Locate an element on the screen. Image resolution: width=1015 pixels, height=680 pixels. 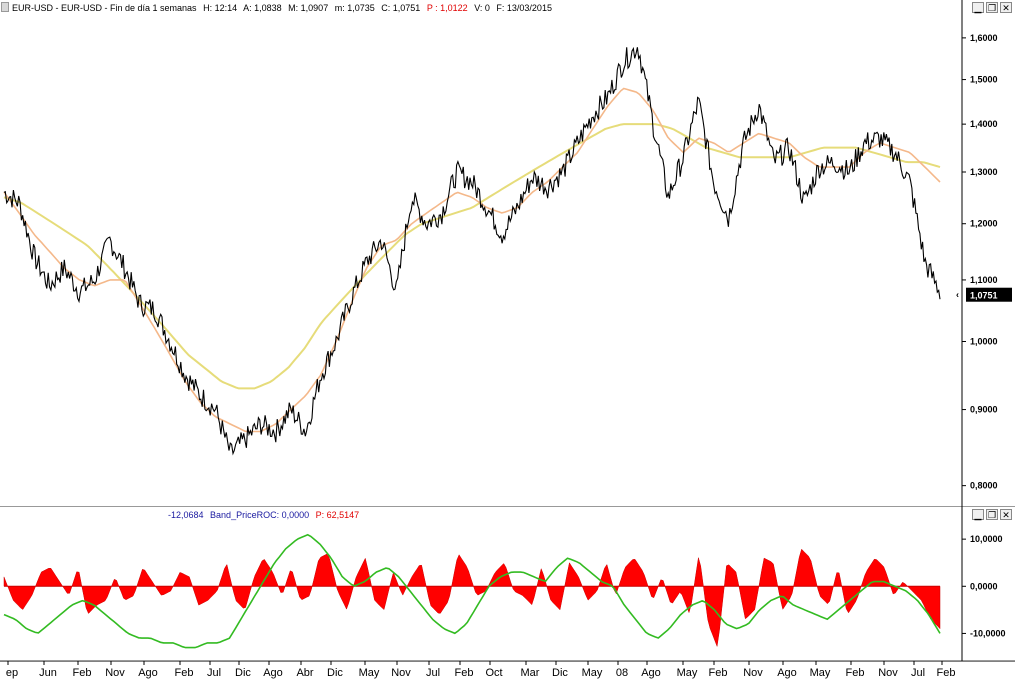
header-open: A: 1,0838 is located at coordinates (262, 8).